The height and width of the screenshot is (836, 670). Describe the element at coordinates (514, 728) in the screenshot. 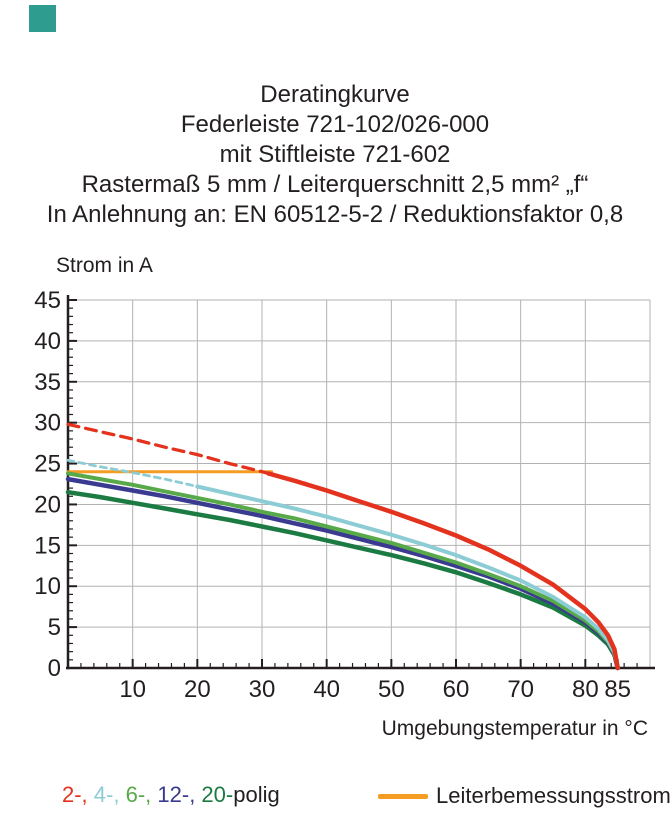

I see `x-axis-title: Umgebungstemperatur in °C` at that location.